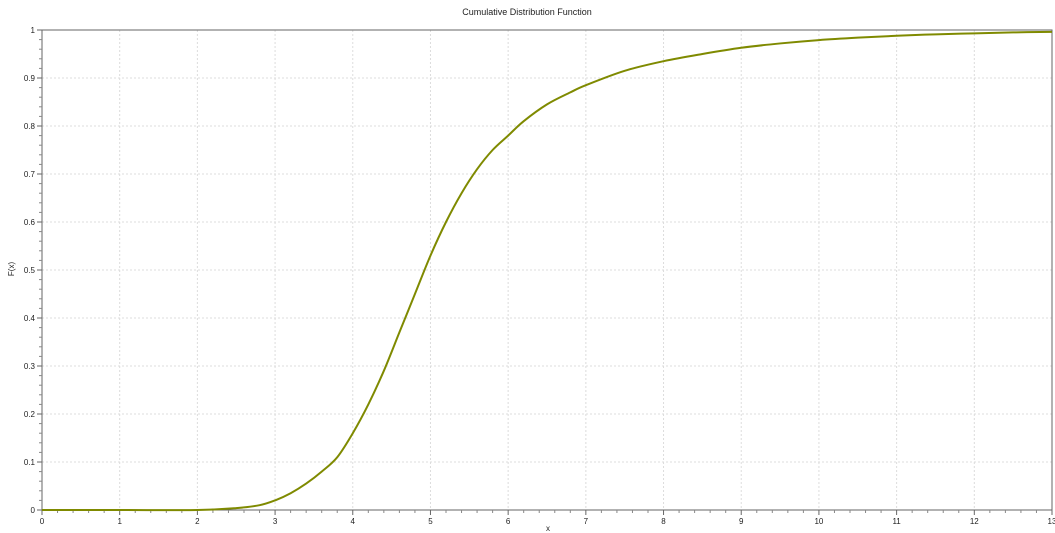 The width and height of the screenshot is (1055, 533). What do you see at coordinates (30, 222) in the screenshot?
I see `y-tick-label: 0.6` at bounding box center [30, 222].